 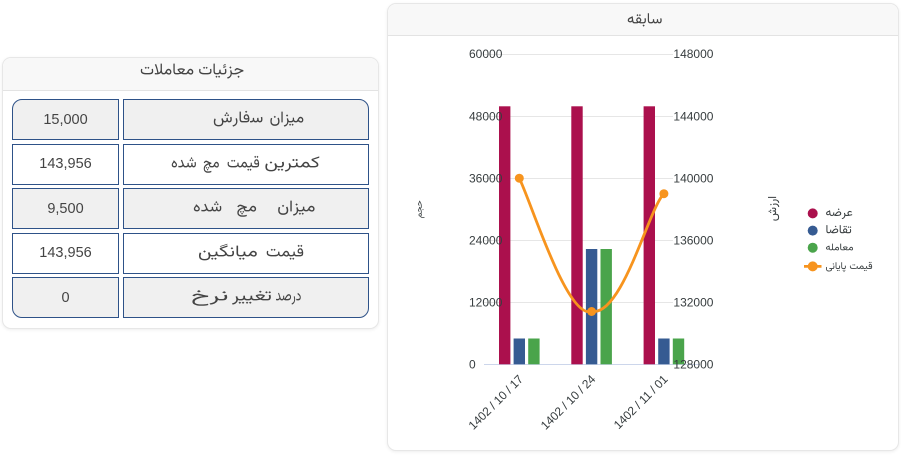 I want to click on svg-text: 24000, so click(x=486, y=240).